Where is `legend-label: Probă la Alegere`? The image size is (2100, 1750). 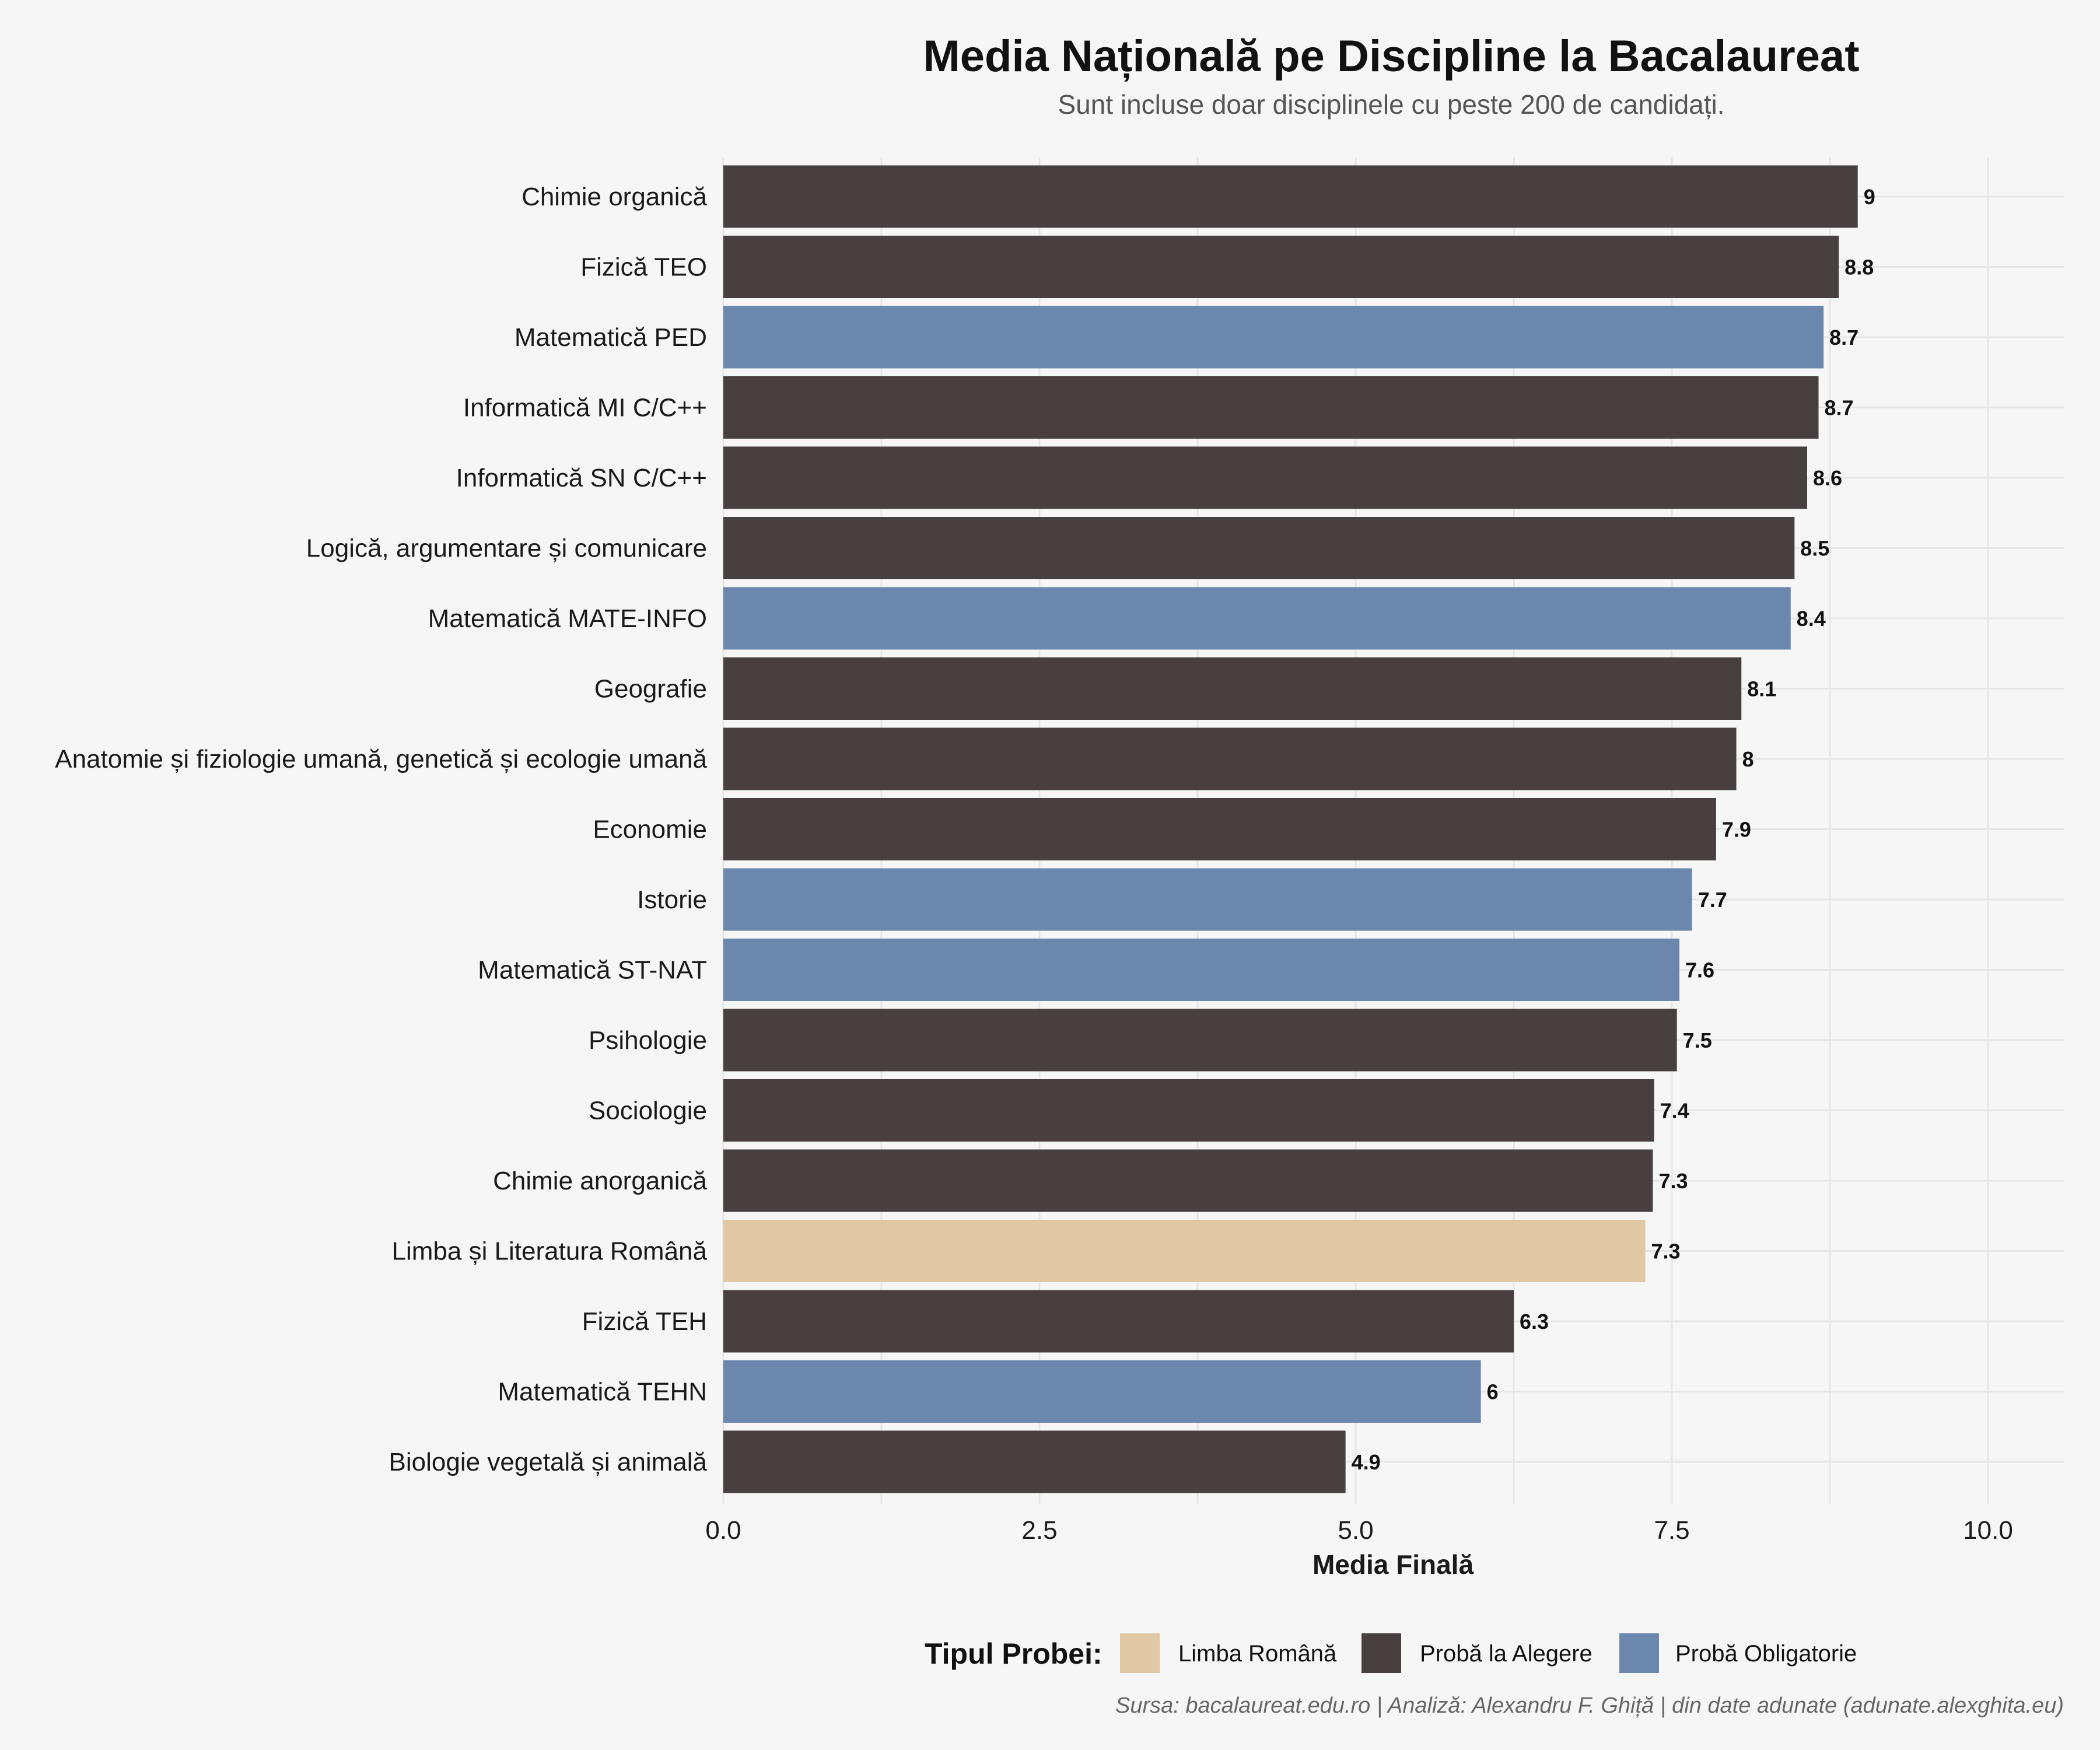 legend-label: Probă la Alegere is located at coordinates (1506, 1654).